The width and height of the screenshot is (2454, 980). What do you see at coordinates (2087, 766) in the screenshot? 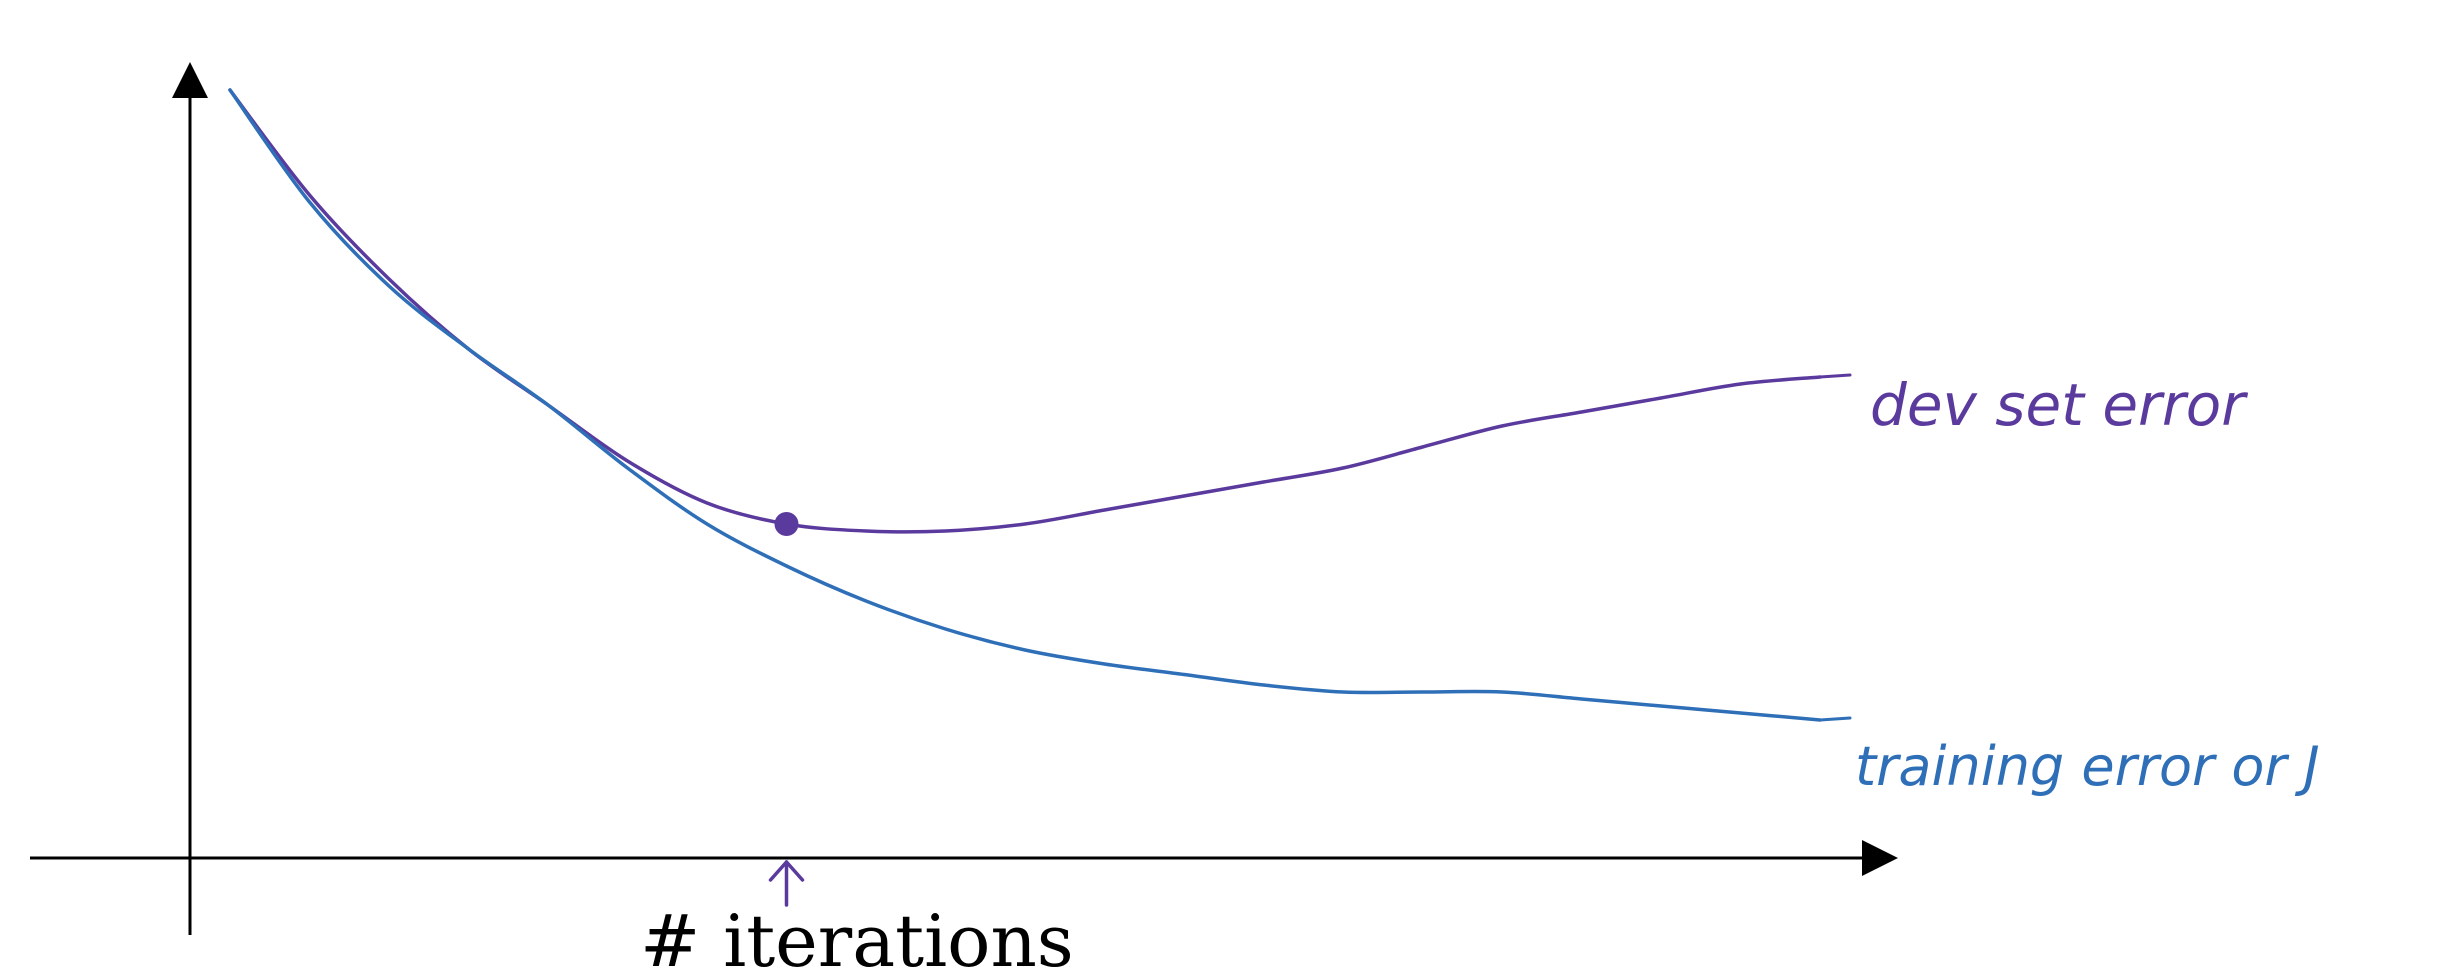
I see `training-error-label: training error or J` at bounding box center [2087, 766].